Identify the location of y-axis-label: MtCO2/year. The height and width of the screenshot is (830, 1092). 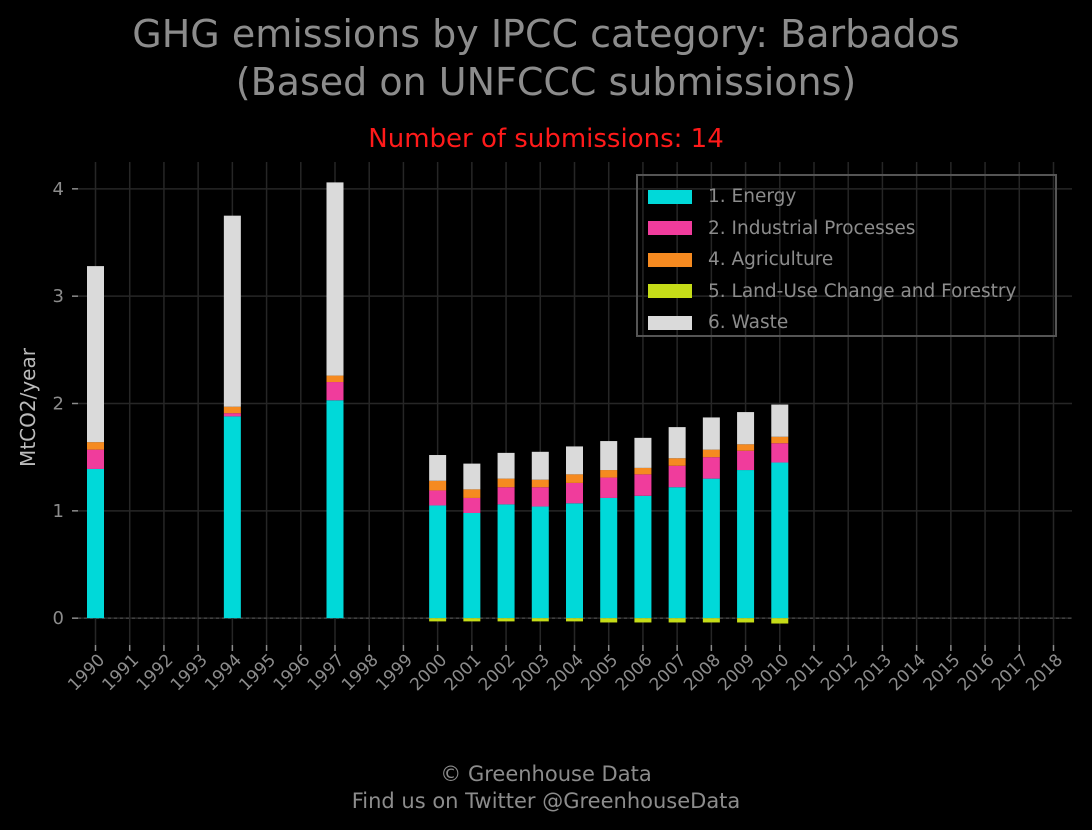
(28, 407).